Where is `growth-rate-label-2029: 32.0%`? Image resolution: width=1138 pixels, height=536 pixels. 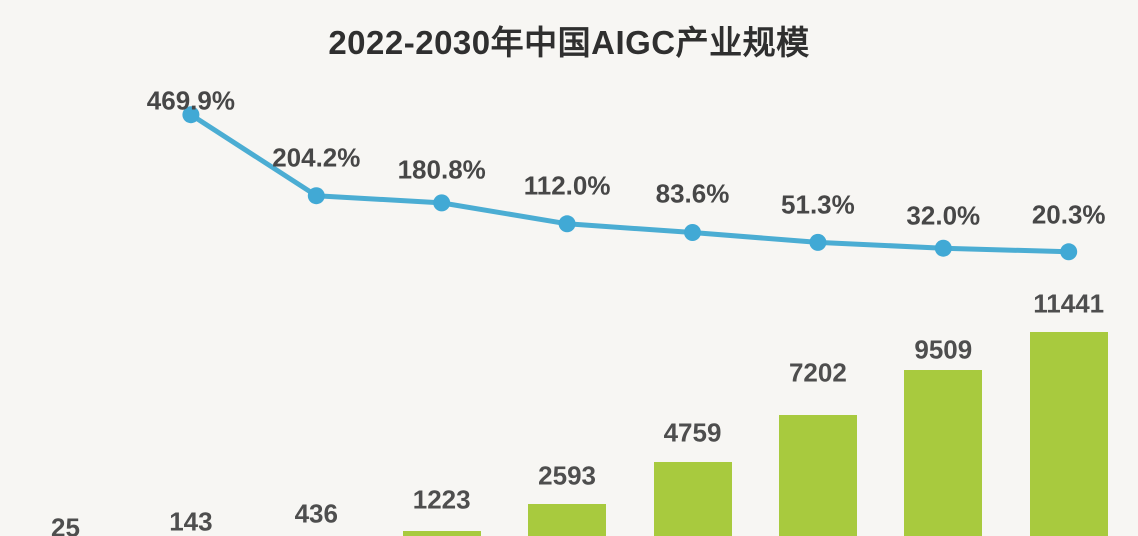 growth-rate-label-2029: 32.0% is located at coordinates (943, 215).